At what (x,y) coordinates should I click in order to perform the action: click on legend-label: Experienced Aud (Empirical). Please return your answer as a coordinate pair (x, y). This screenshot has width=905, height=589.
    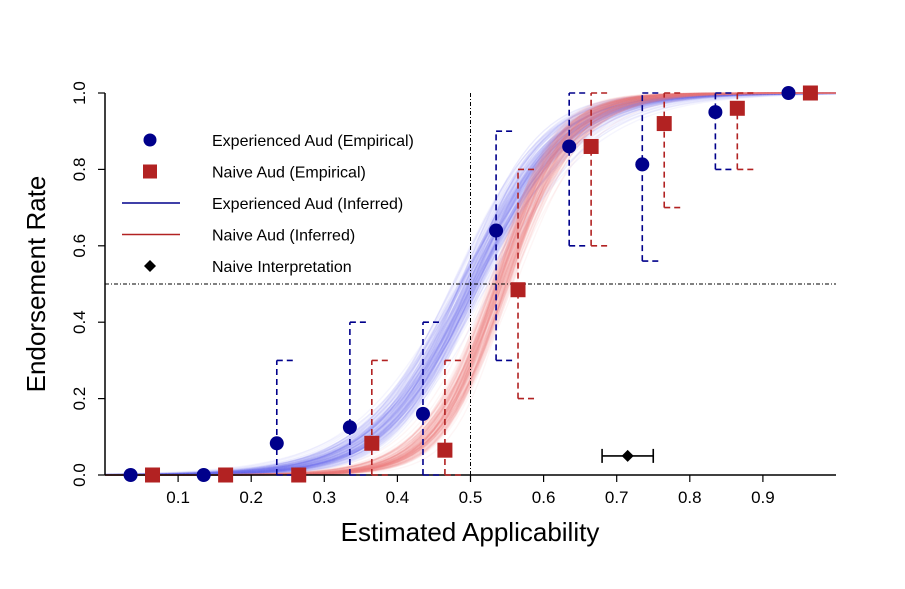
    Looking at the image, I should click on (313, 141).